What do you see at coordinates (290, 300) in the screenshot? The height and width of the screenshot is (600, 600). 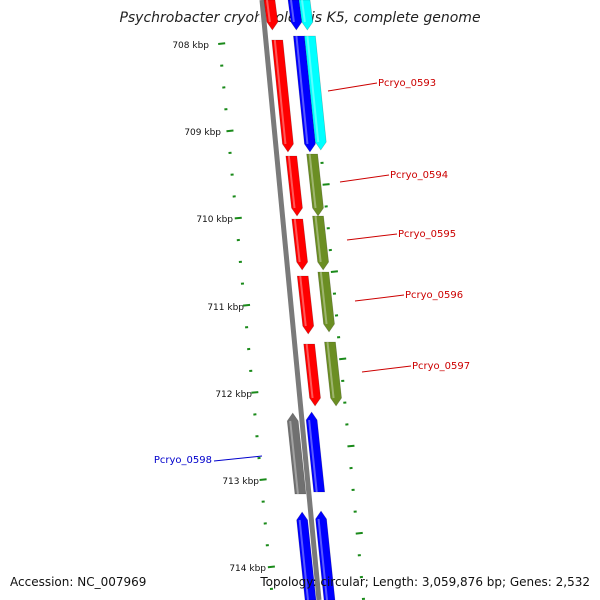 I see `genome-axis` at bounding box center [290, 300].